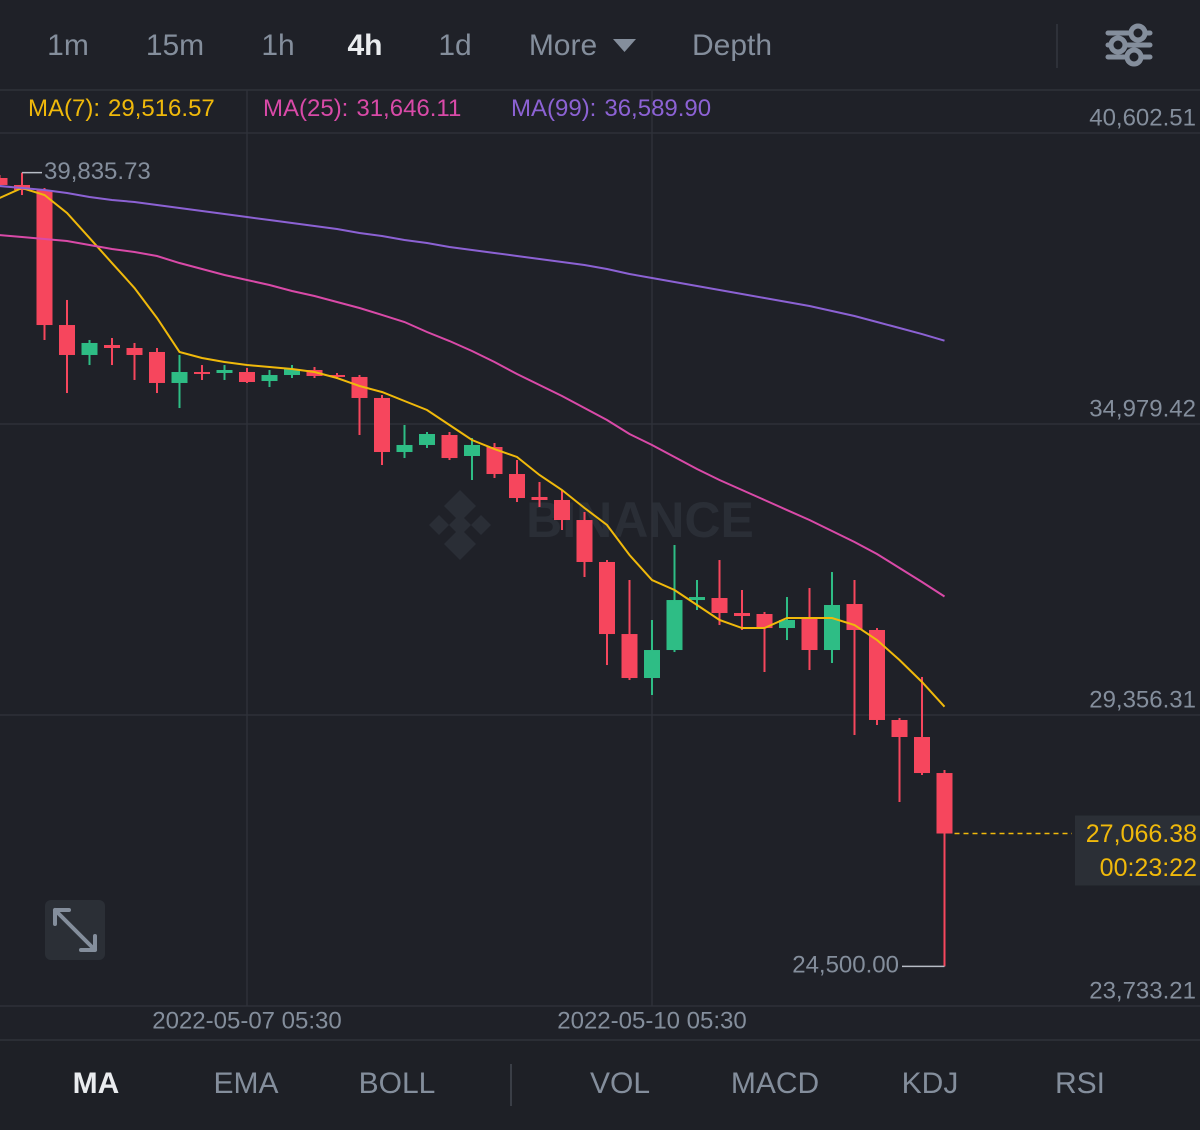  I want to click on x-tick-label: 2022-05-07 05:30, so click(247, 1020).